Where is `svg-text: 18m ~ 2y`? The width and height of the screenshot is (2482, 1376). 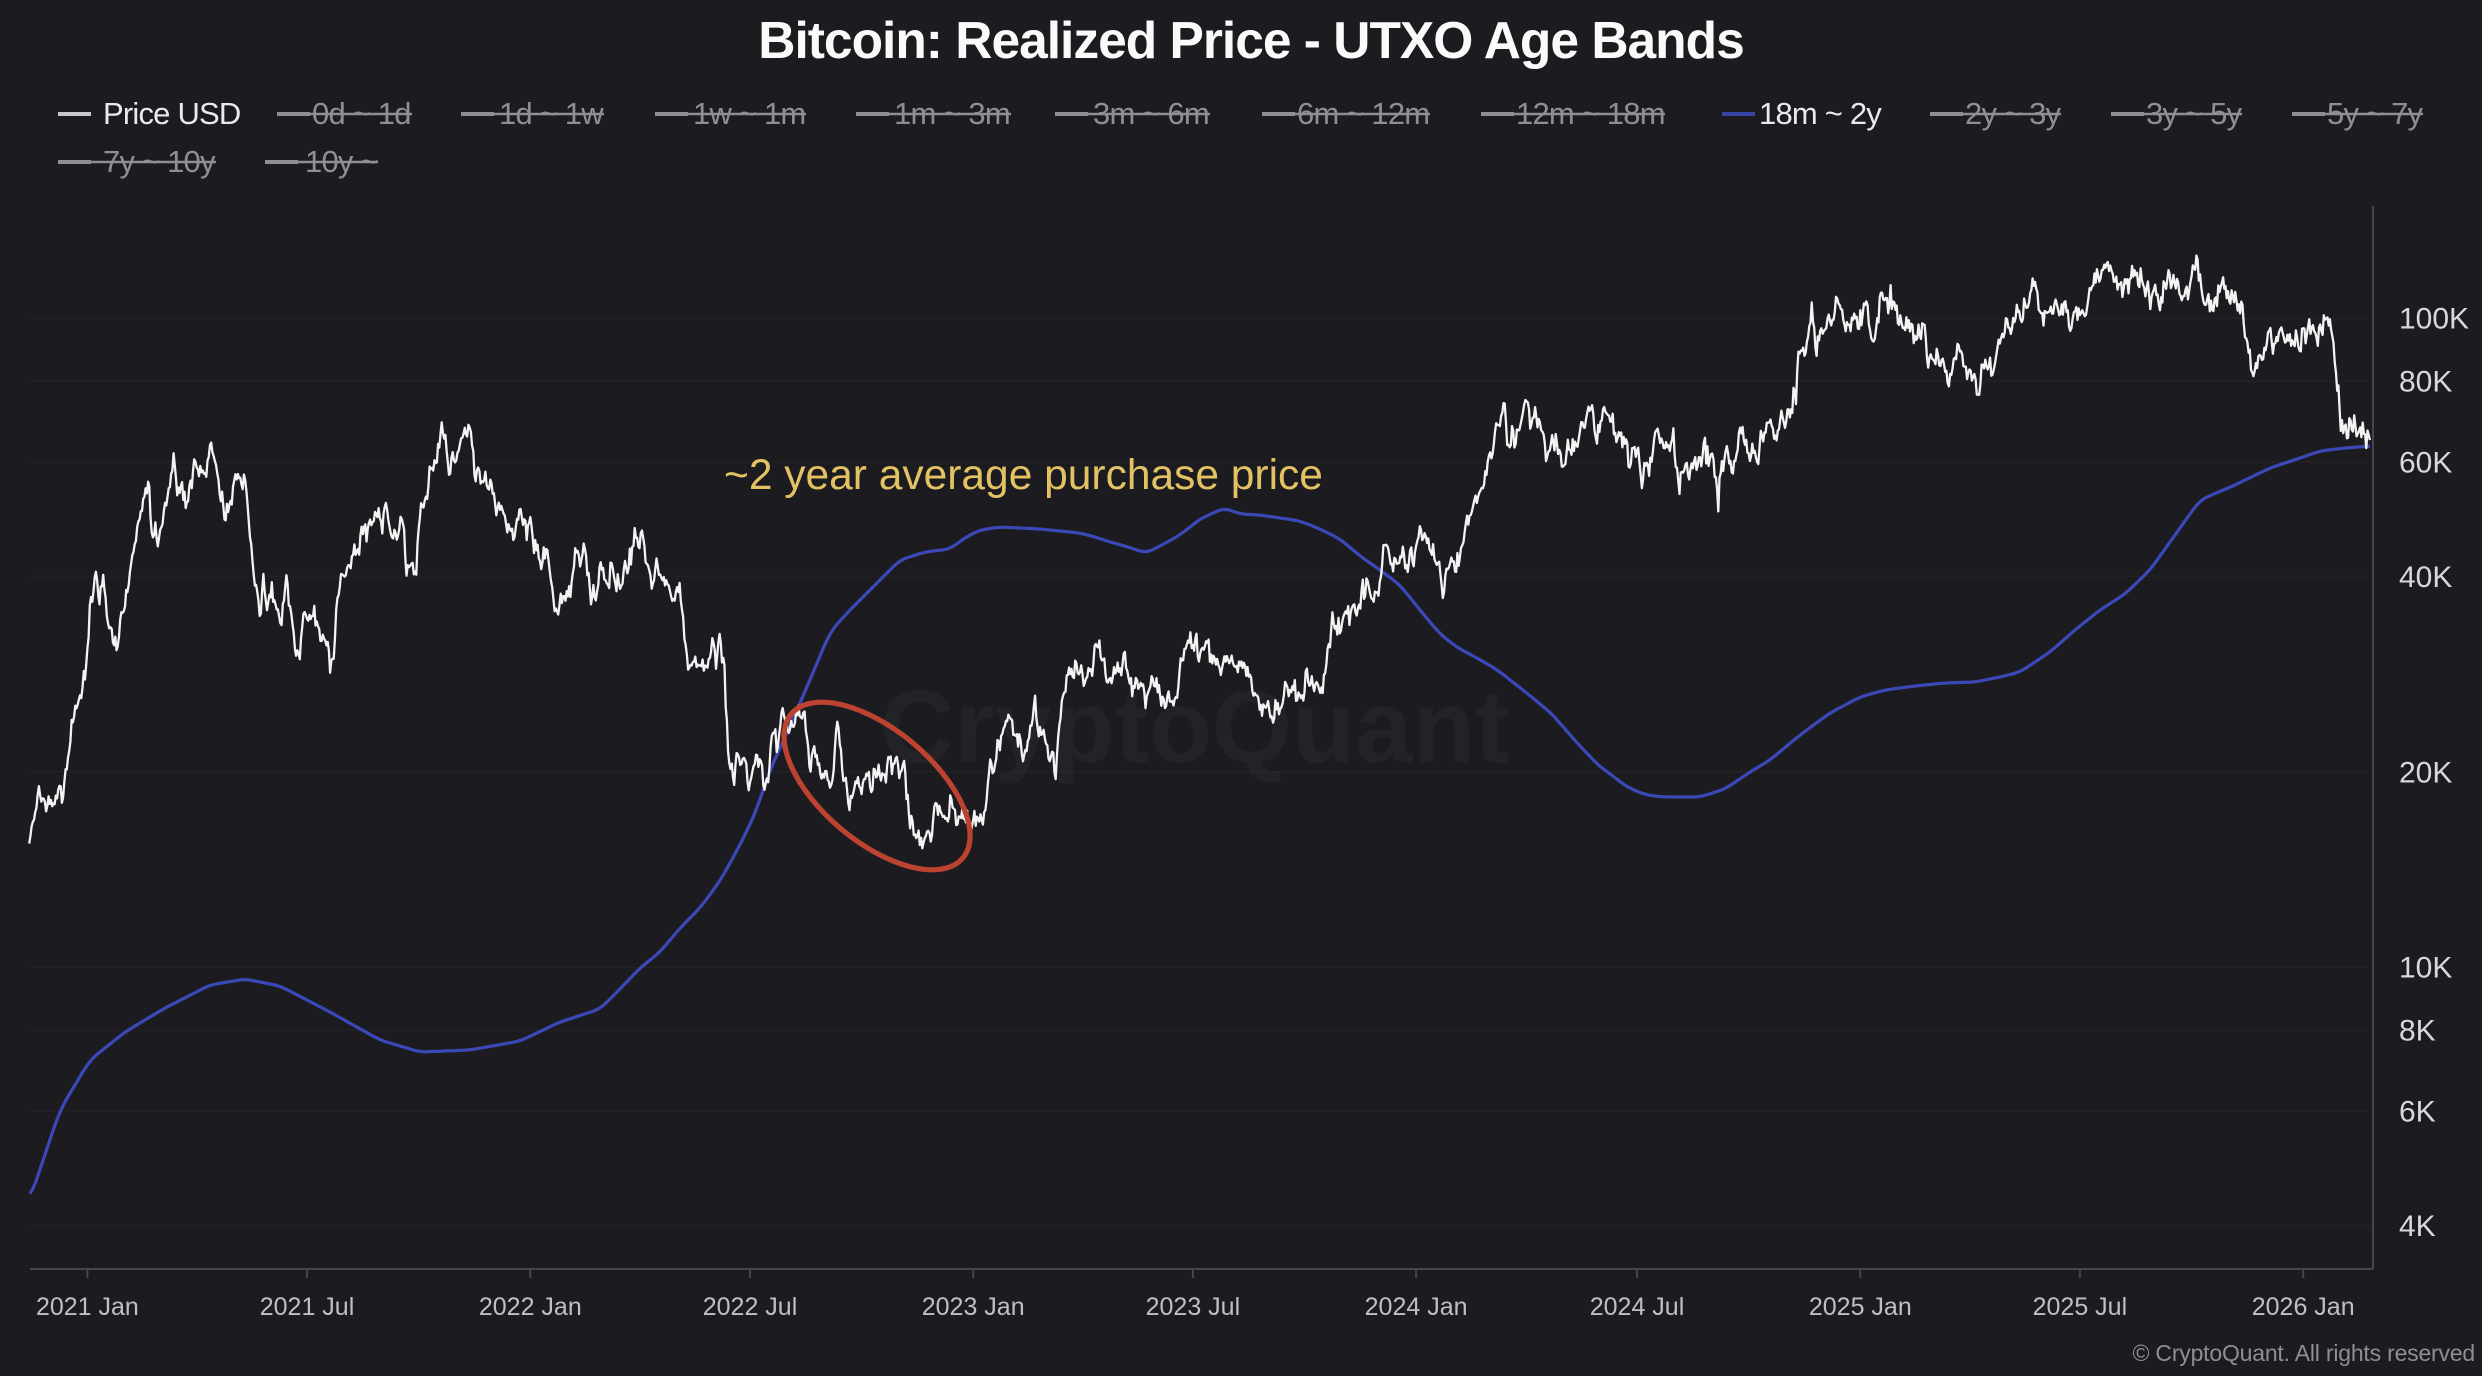 svg-text: 18m ~ 2y is located at coordinates (1820, 113).